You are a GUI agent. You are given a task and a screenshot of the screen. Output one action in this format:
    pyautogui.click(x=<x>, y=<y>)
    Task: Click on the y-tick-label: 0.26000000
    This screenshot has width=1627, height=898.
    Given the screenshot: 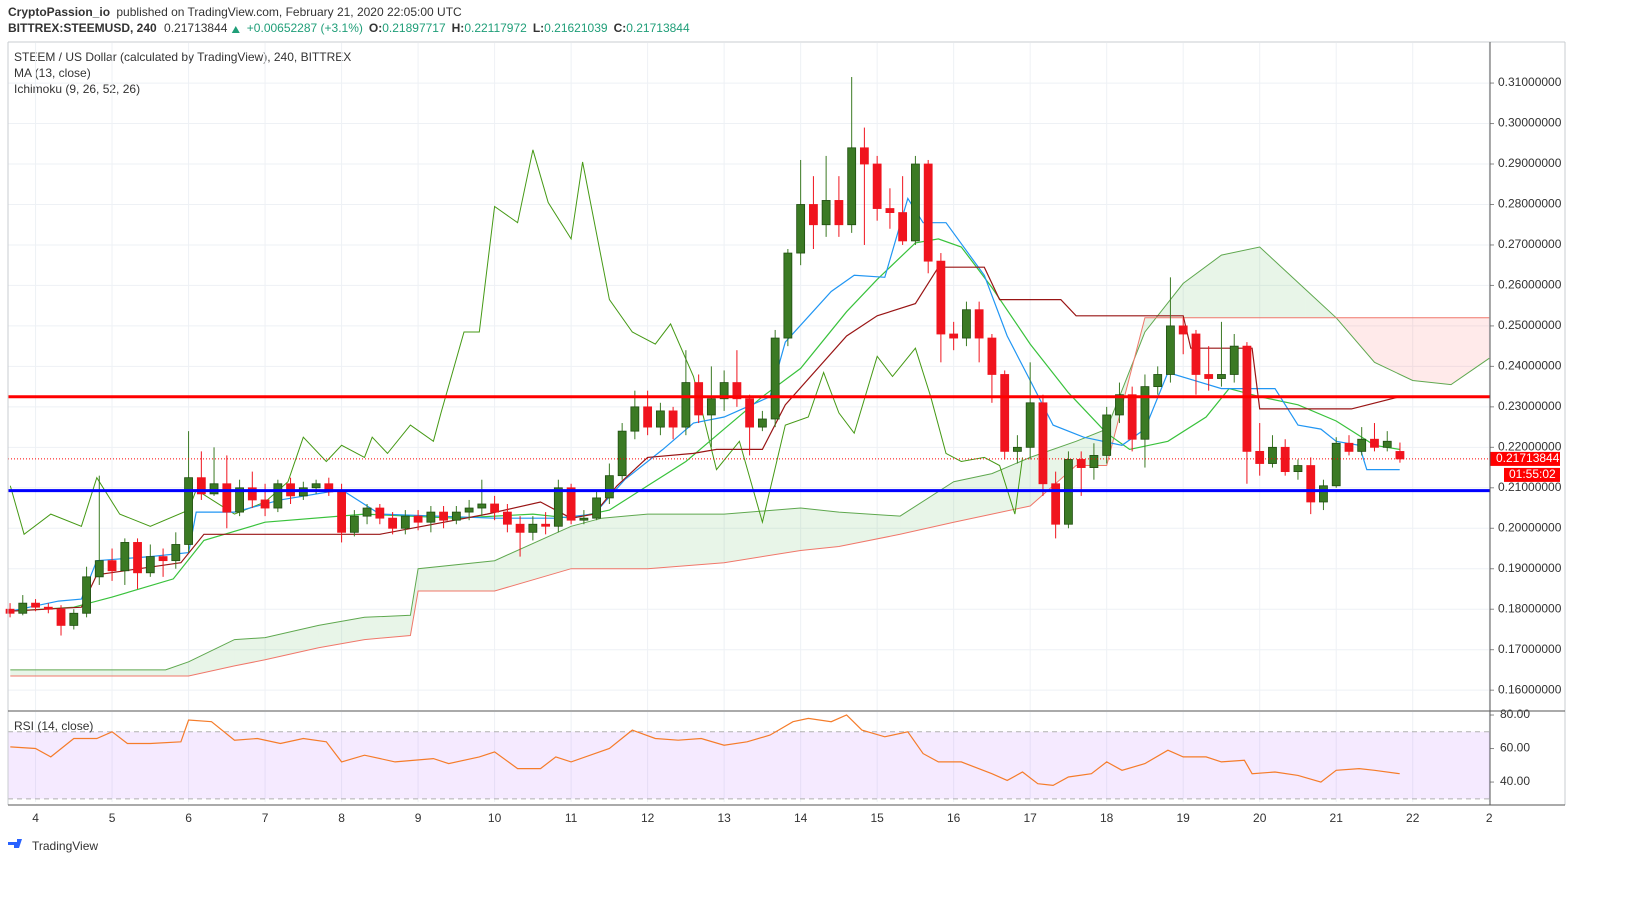 What is the action you would take?
    pyautogui.click(x=1530, y=285)
    